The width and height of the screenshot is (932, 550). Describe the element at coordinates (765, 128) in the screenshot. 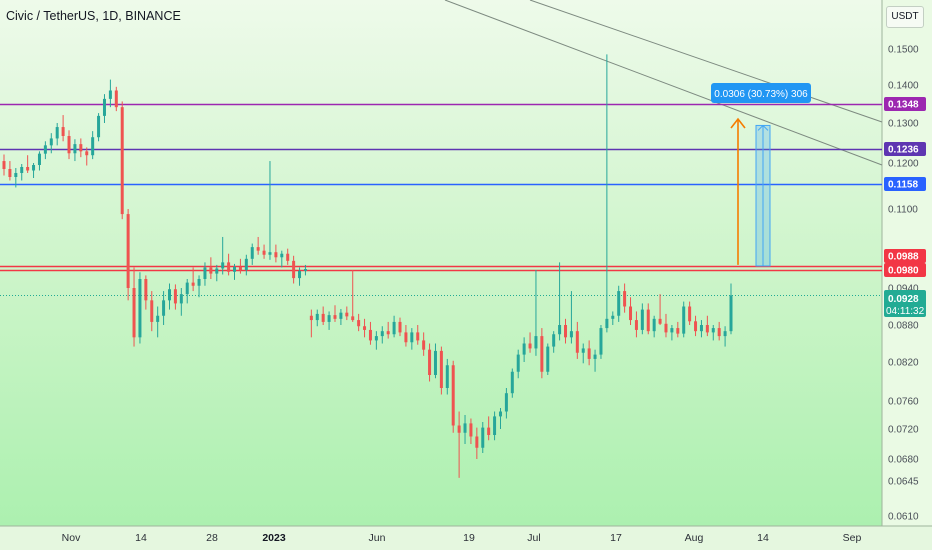

I see `measure-range-arrow` at that location.